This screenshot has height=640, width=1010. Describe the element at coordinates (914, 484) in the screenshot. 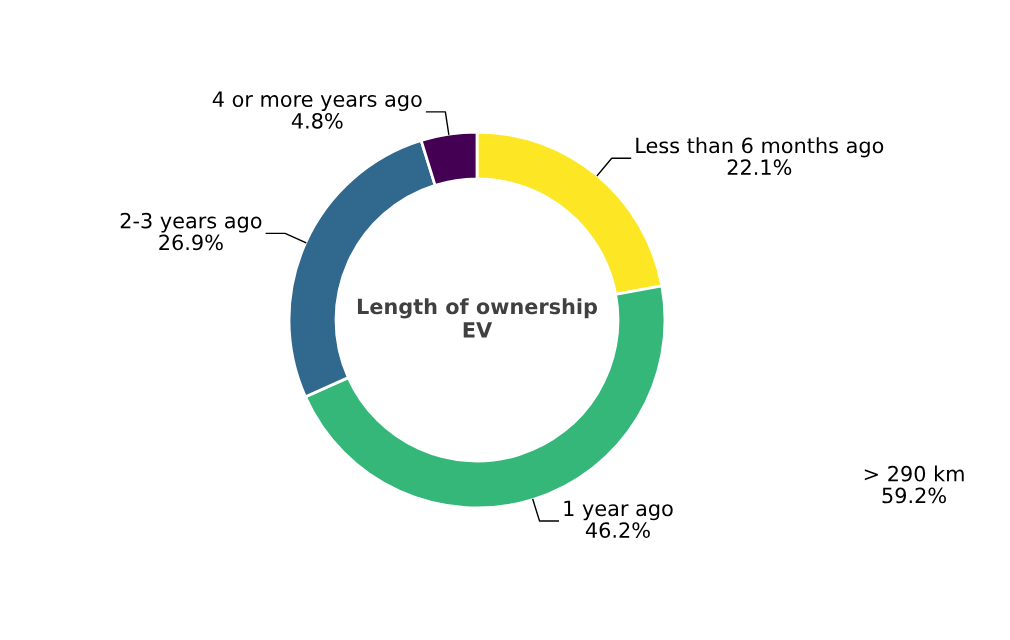

I see `text: > 290 km 59.2%` at that location.